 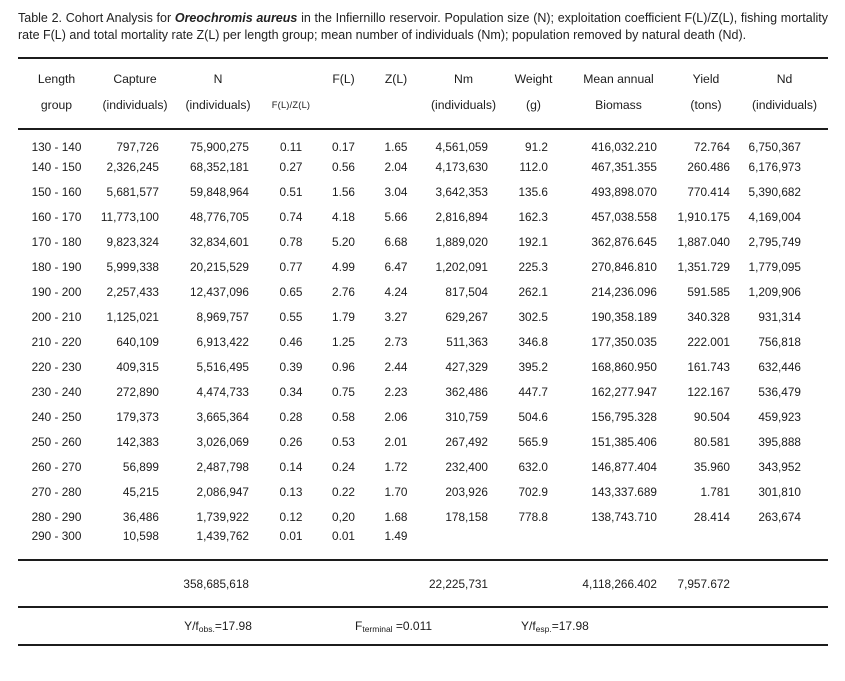 I want to click on table-cell: 3.27, so click(x=396, y=316).